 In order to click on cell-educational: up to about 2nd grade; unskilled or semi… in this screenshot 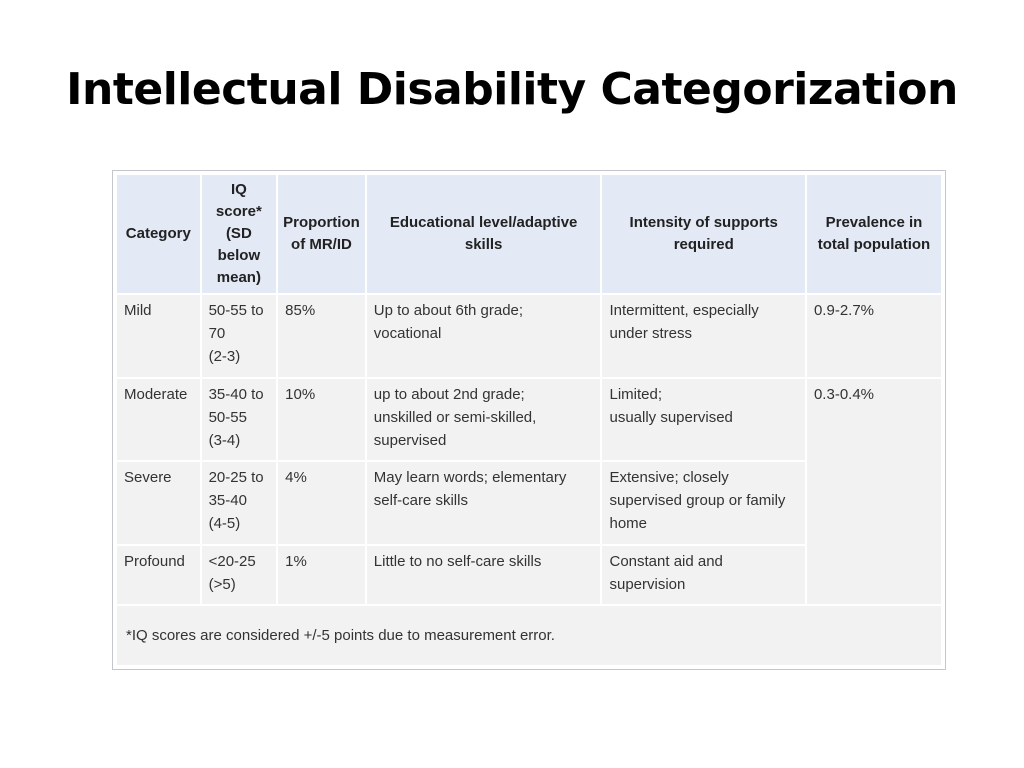, I will do `click(483, 419)`.